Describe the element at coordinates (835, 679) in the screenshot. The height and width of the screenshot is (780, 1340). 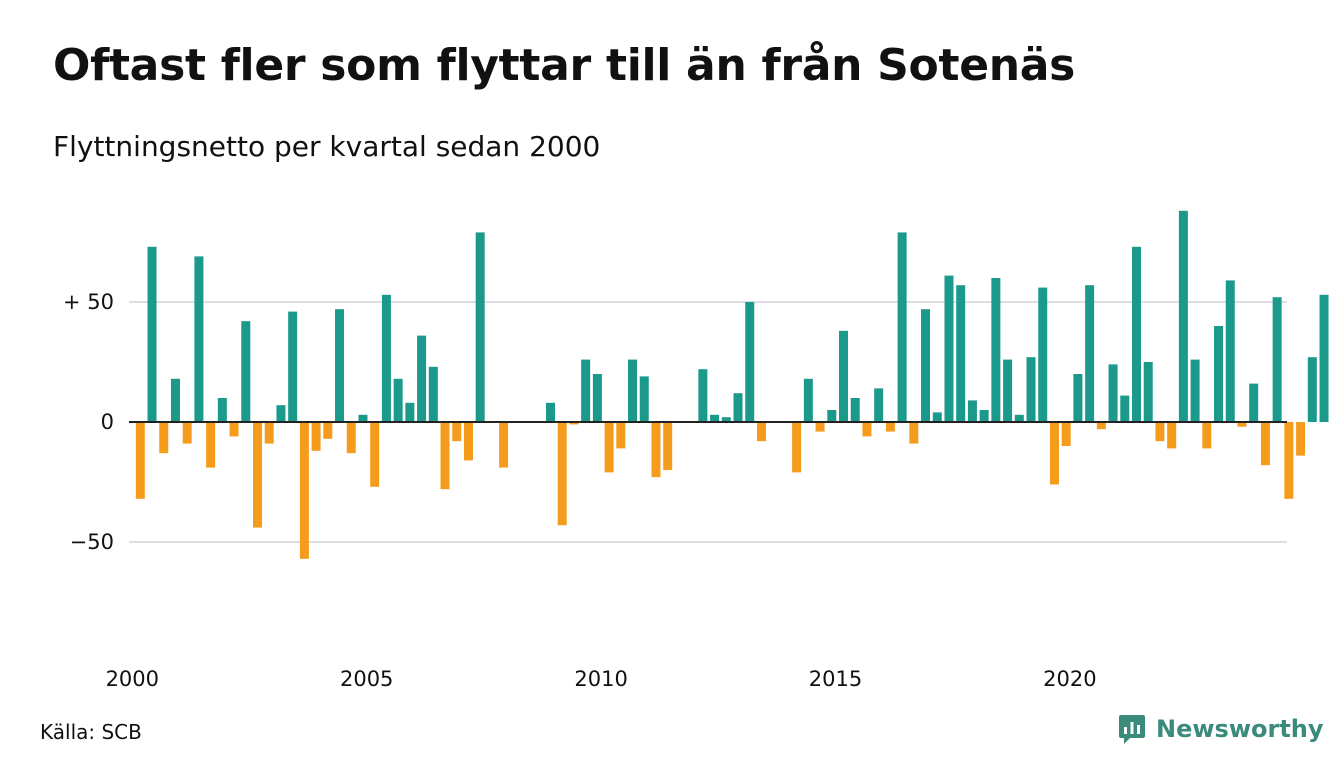
I see `x-tick-label: 2015` at that location.